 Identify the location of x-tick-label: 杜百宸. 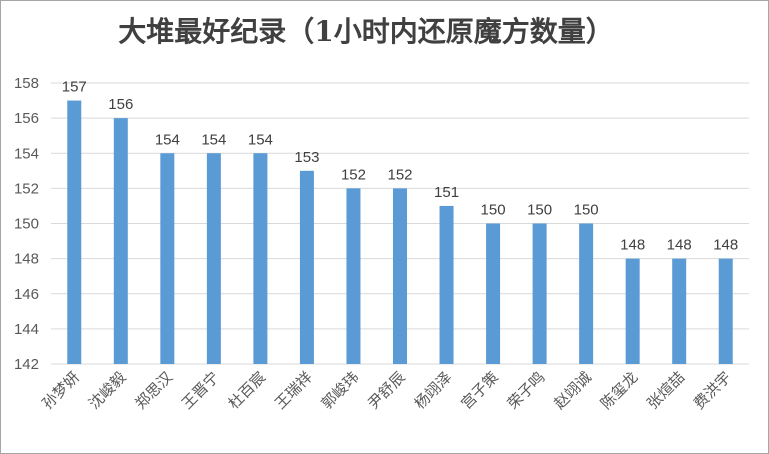
(247, 390).